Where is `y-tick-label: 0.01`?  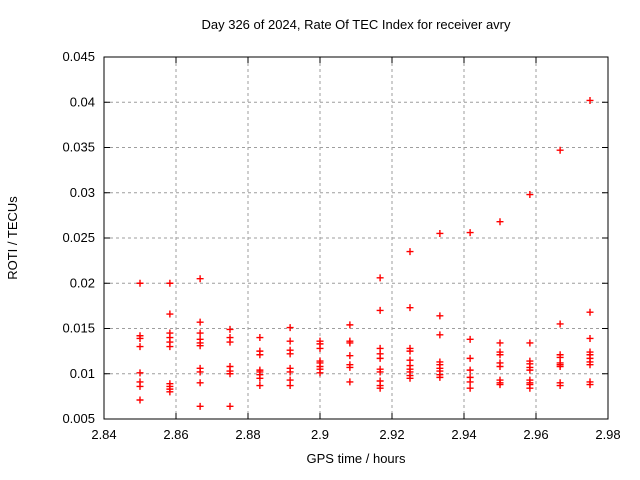 y-tick-label: 0.01 is located at coordinates (82, 373).